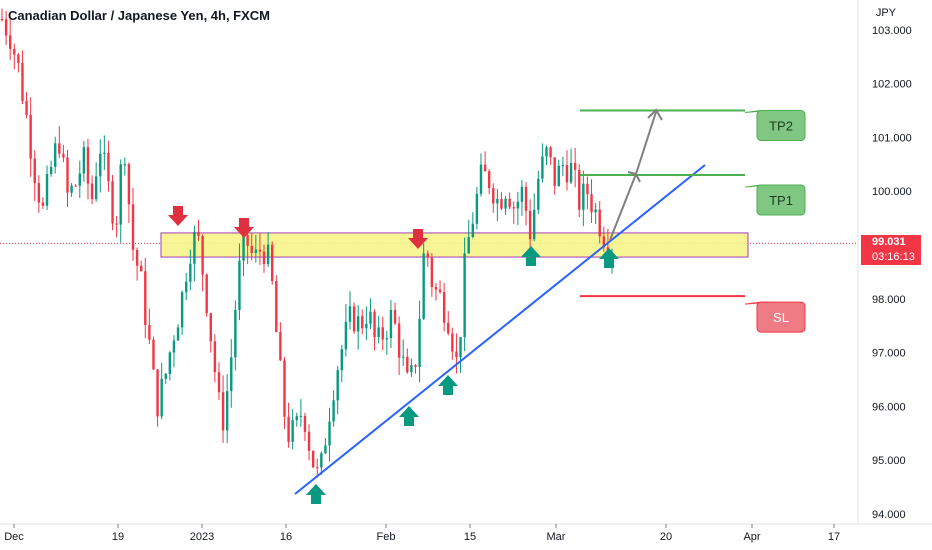 The width and height of the screenshot is (932, 550). I want to click on price-tick-label: 102.000, so click(892, 85).